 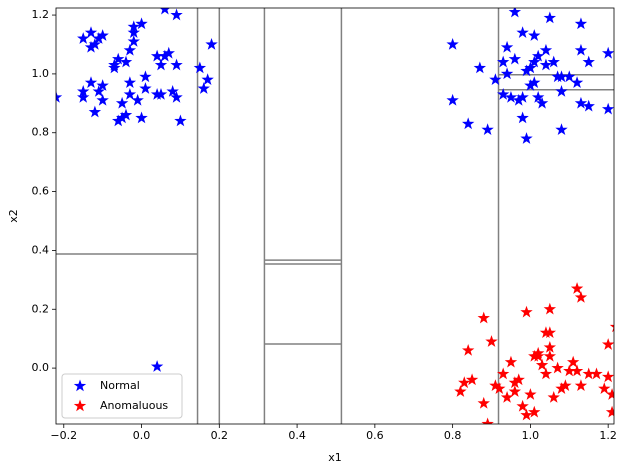 I want to click on legend-label: Normal, so click(x=120, y=385).